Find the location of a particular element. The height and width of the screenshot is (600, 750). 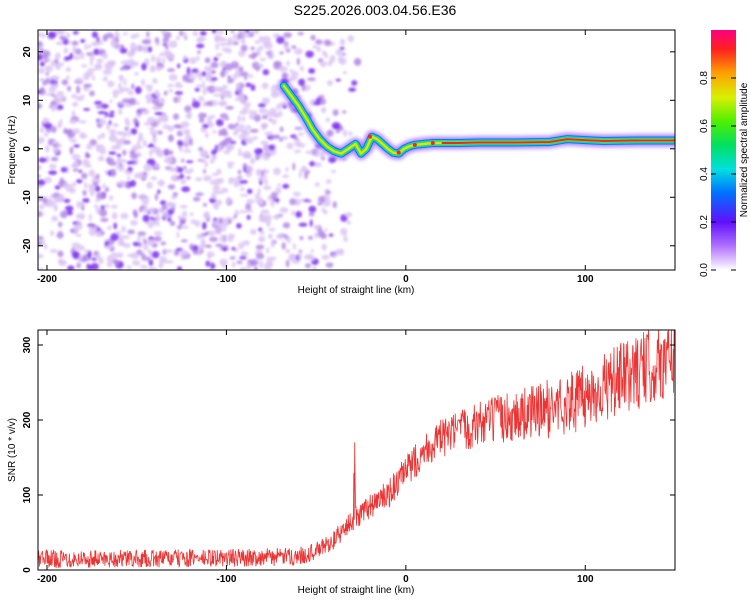

y-tick-label: 300 is located at coordinates (27, 344).